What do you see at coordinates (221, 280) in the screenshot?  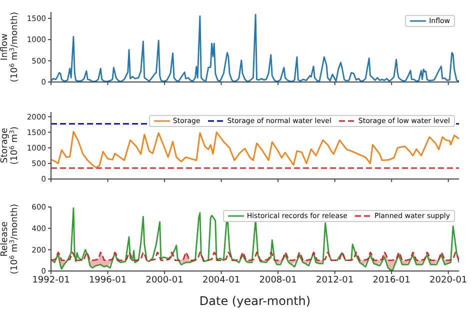 I see `x-tick-label: 2004-01` at bounding box center [221, 280].